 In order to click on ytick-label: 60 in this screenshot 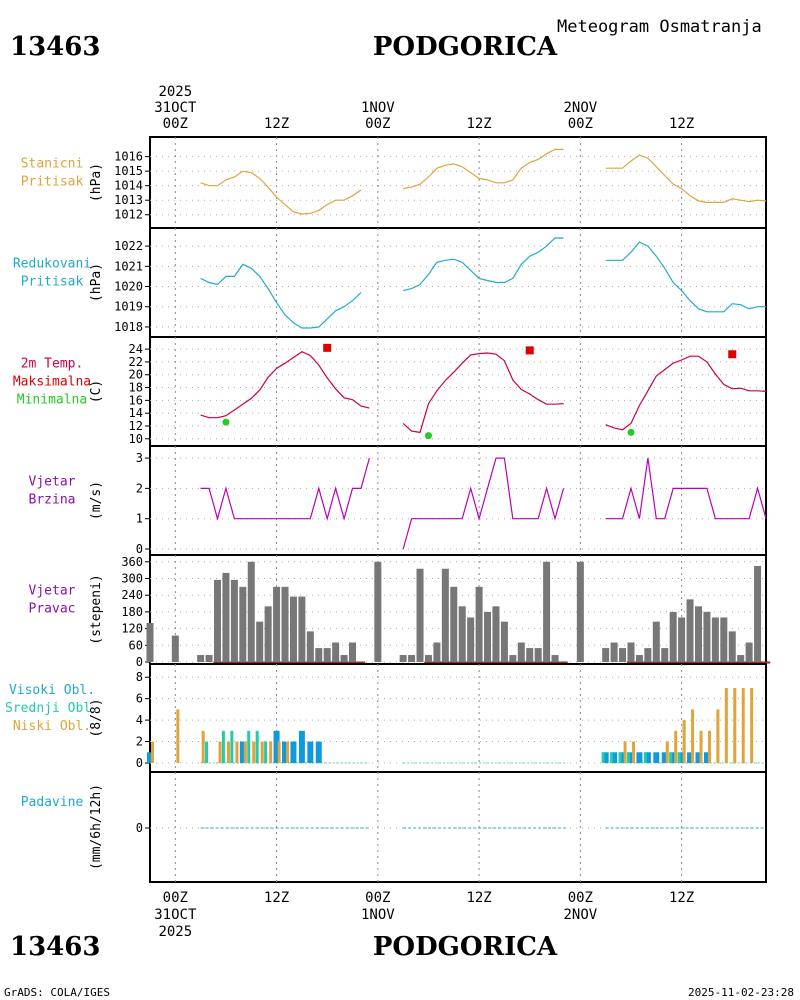, I will do `click(136, 645)`.